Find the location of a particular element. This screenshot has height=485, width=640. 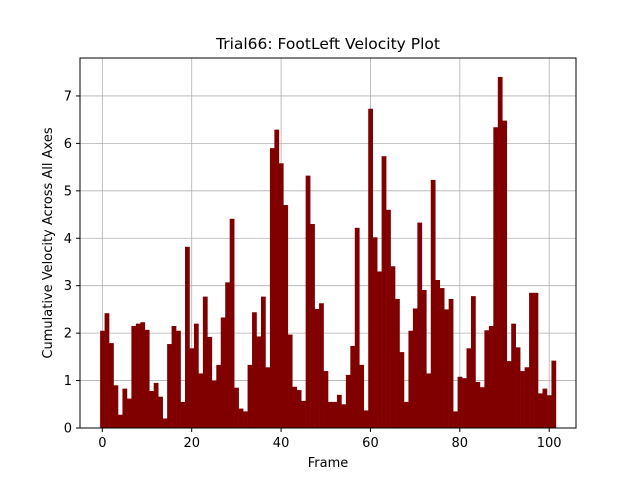

y-tick-label: 5 is located at coordinates (68, 191).